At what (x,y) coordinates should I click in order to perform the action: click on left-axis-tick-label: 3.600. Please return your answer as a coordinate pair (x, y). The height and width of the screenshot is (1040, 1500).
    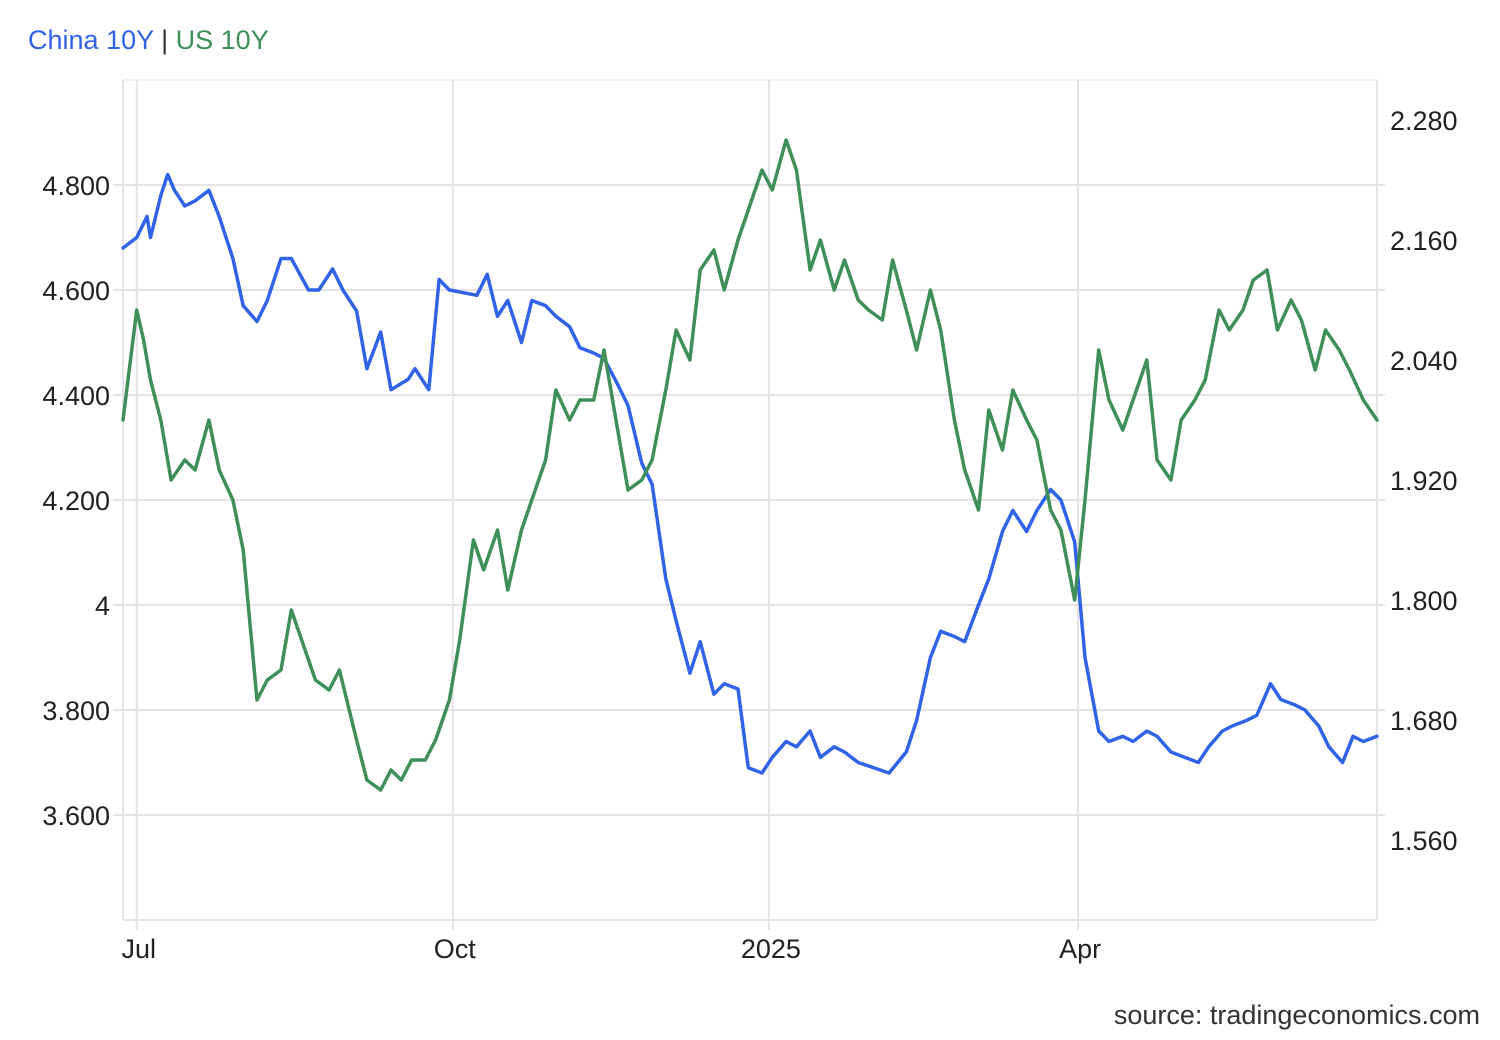
    Looking at the image, I should click on (76, 816).